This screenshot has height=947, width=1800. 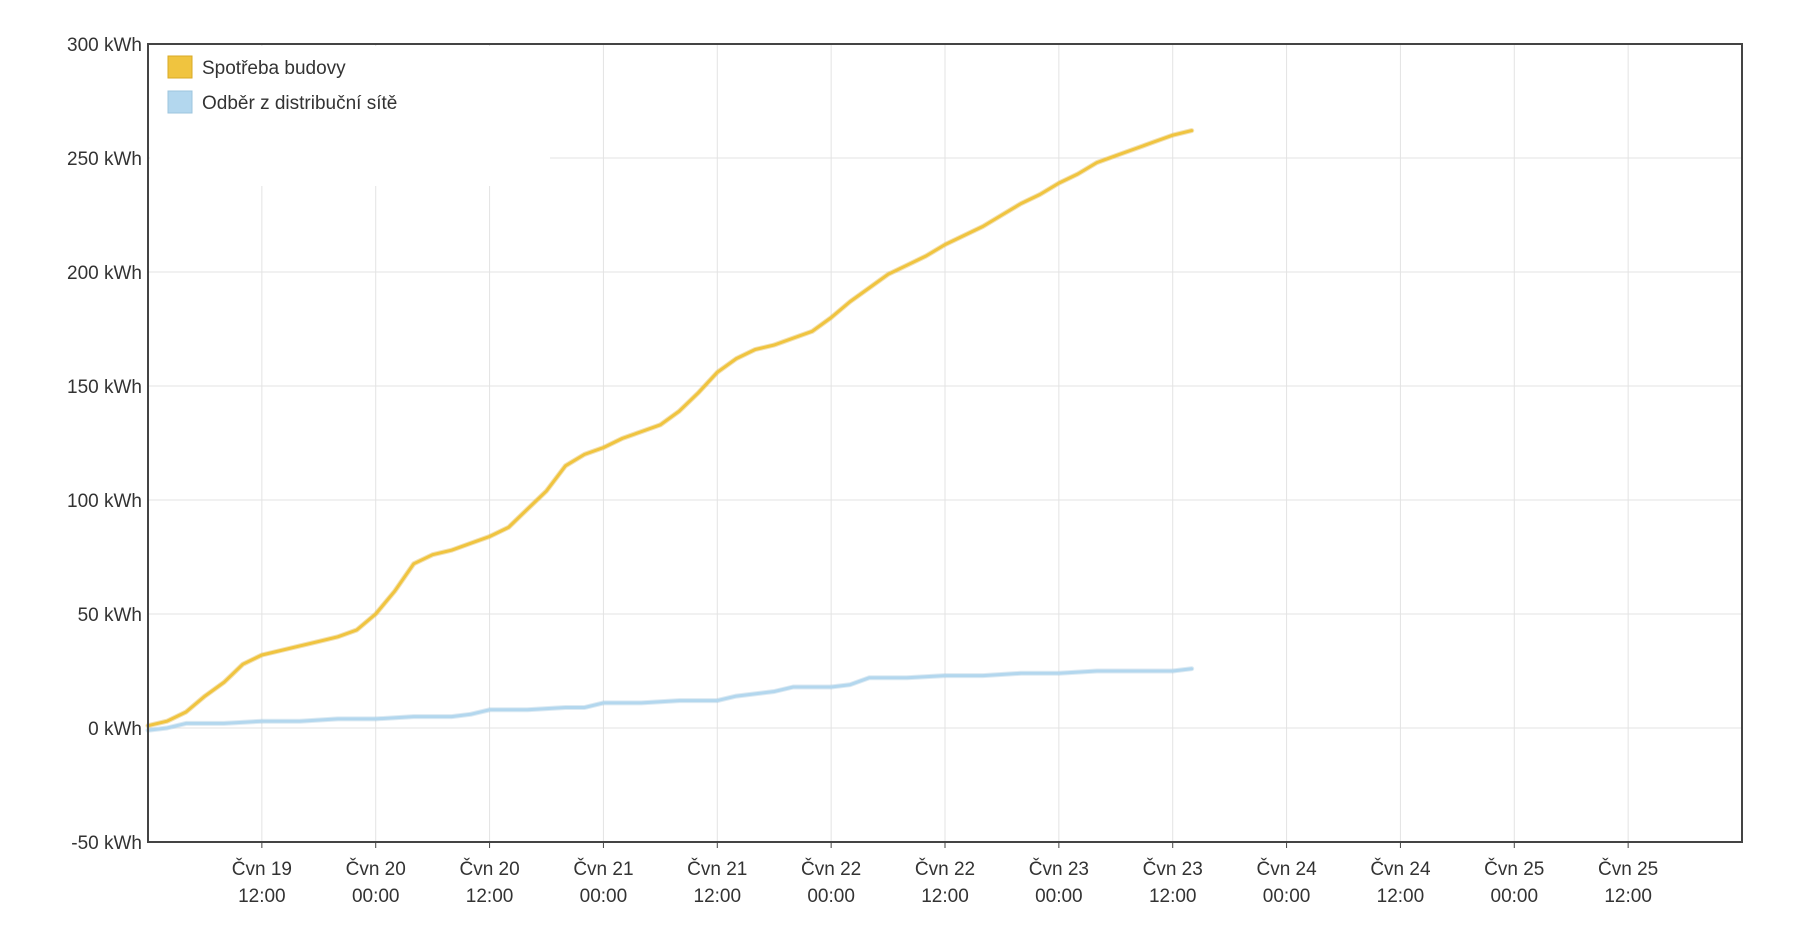 What do you see at coordinates (274, 68) in the screenshot?
I see `legend-label: Spotřeba budovy` at bounding box center [274, 68].